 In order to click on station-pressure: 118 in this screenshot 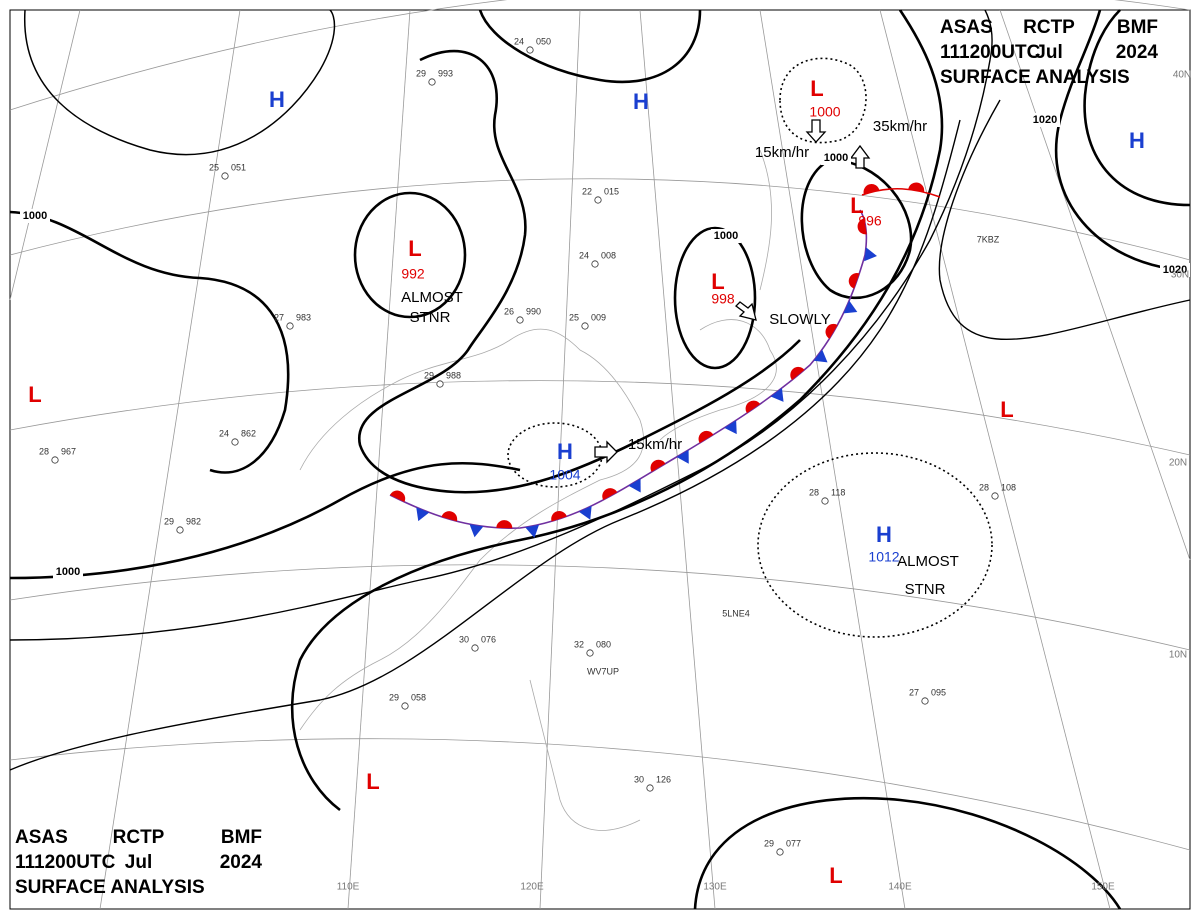, I will do `click(838, 492)`.